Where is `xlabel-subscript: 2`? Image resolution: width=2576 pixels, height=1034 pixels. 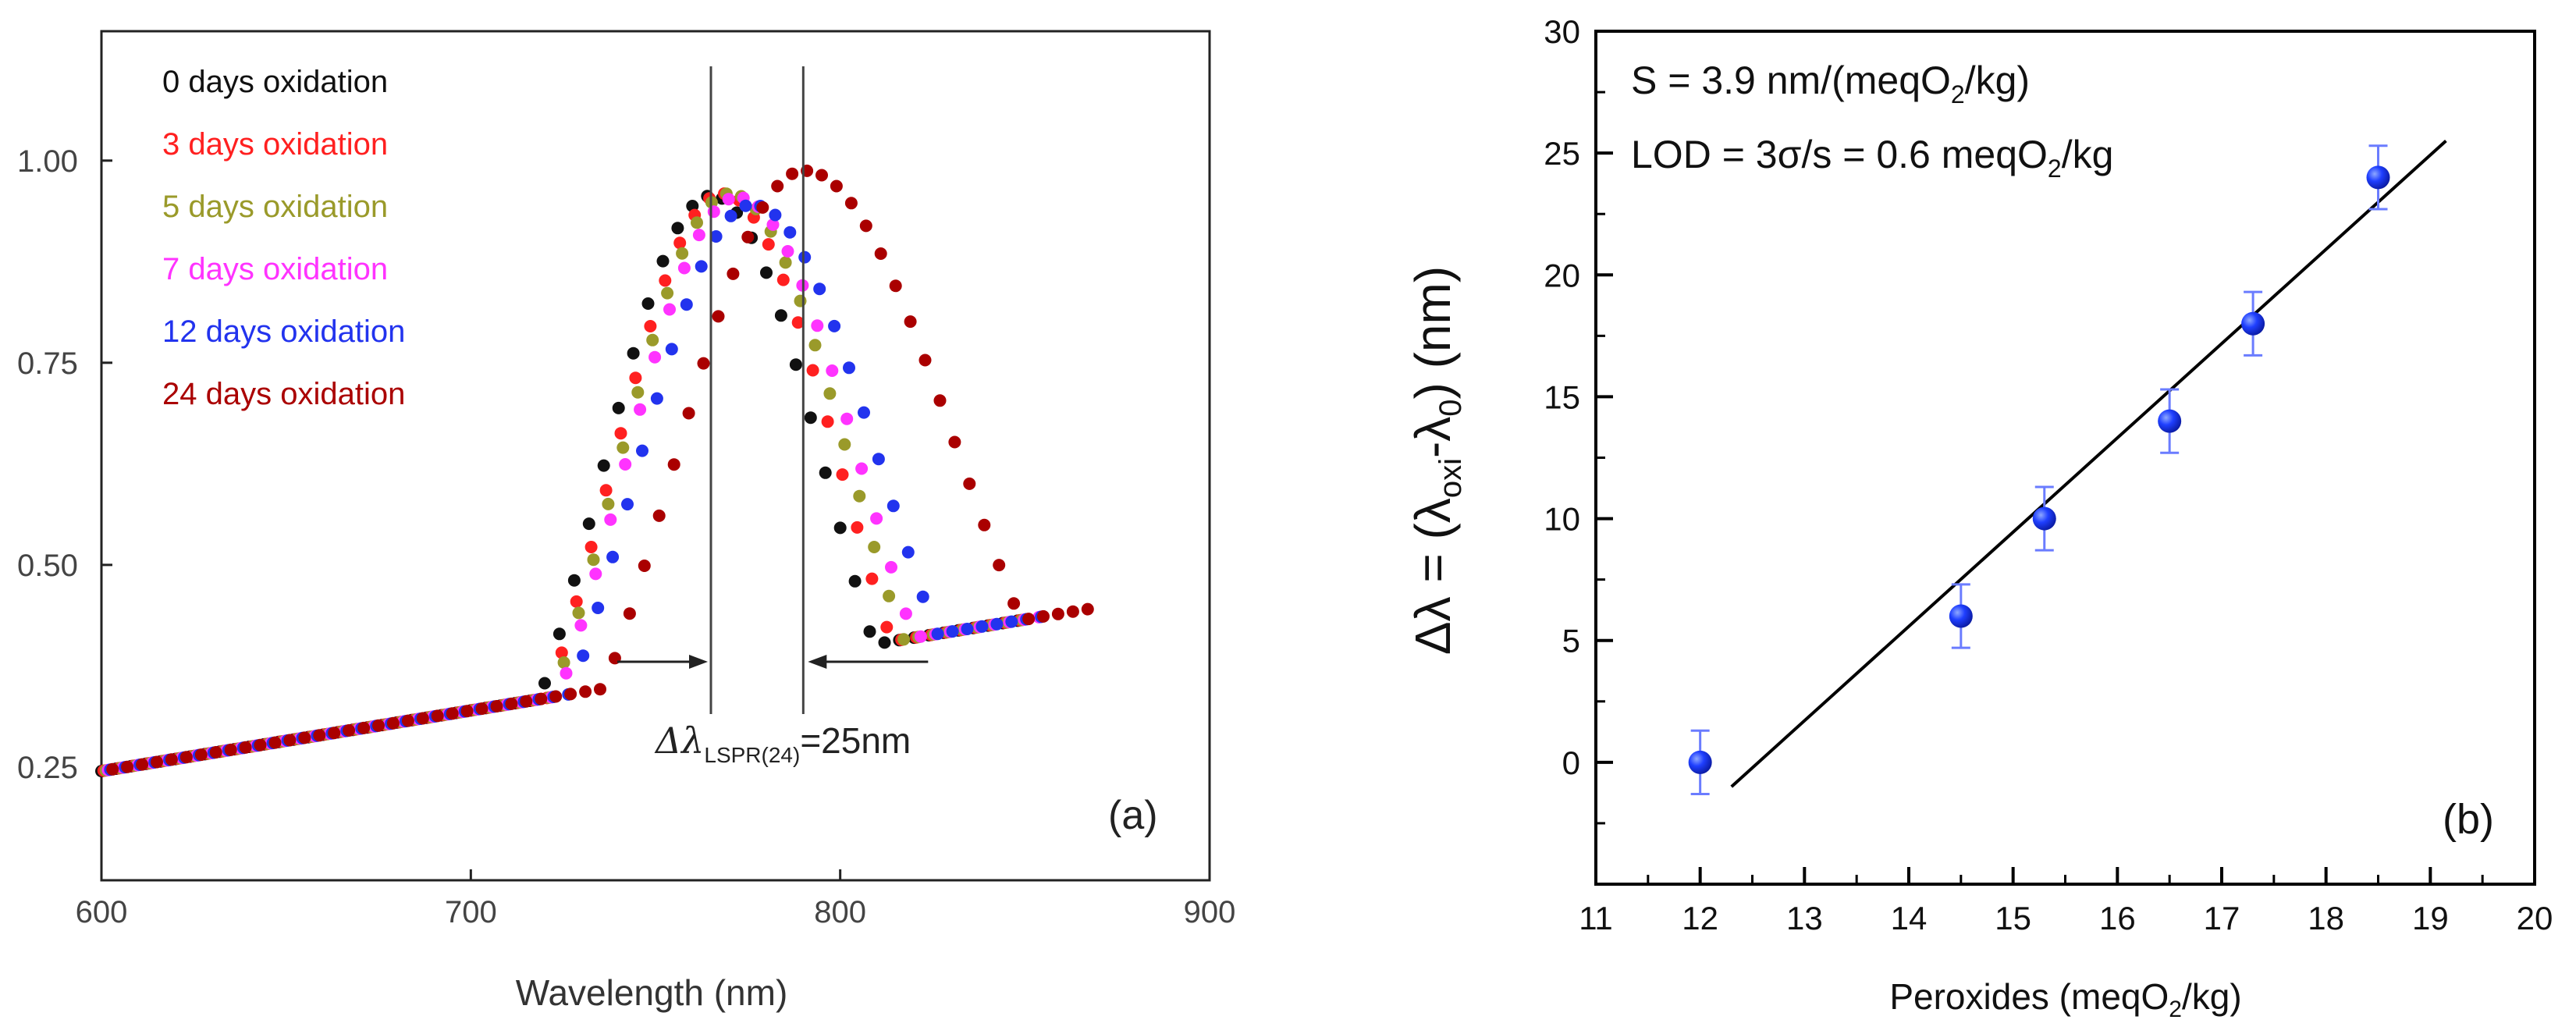
xlabel-subscript: 2 is located at coordinates (2175, 1009).